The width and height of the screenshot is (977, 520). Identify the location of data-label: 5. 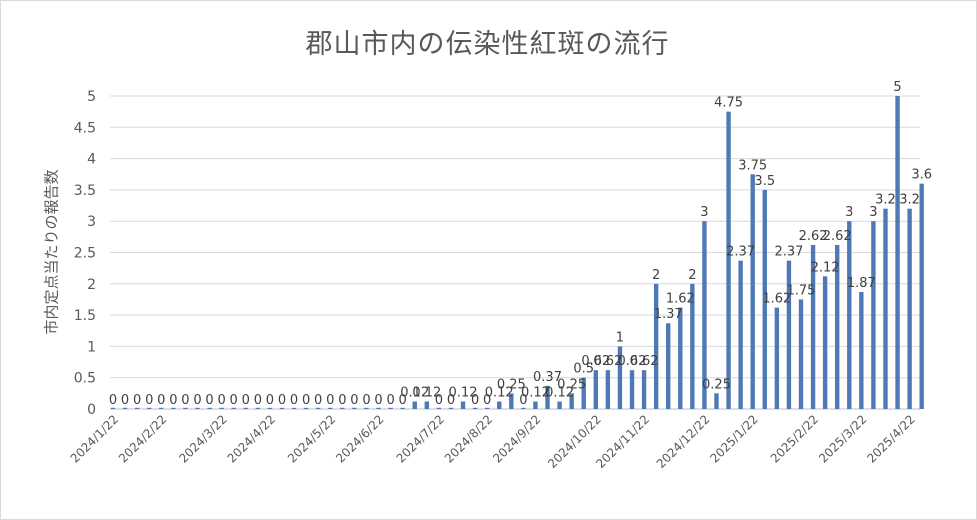
(897, 87).